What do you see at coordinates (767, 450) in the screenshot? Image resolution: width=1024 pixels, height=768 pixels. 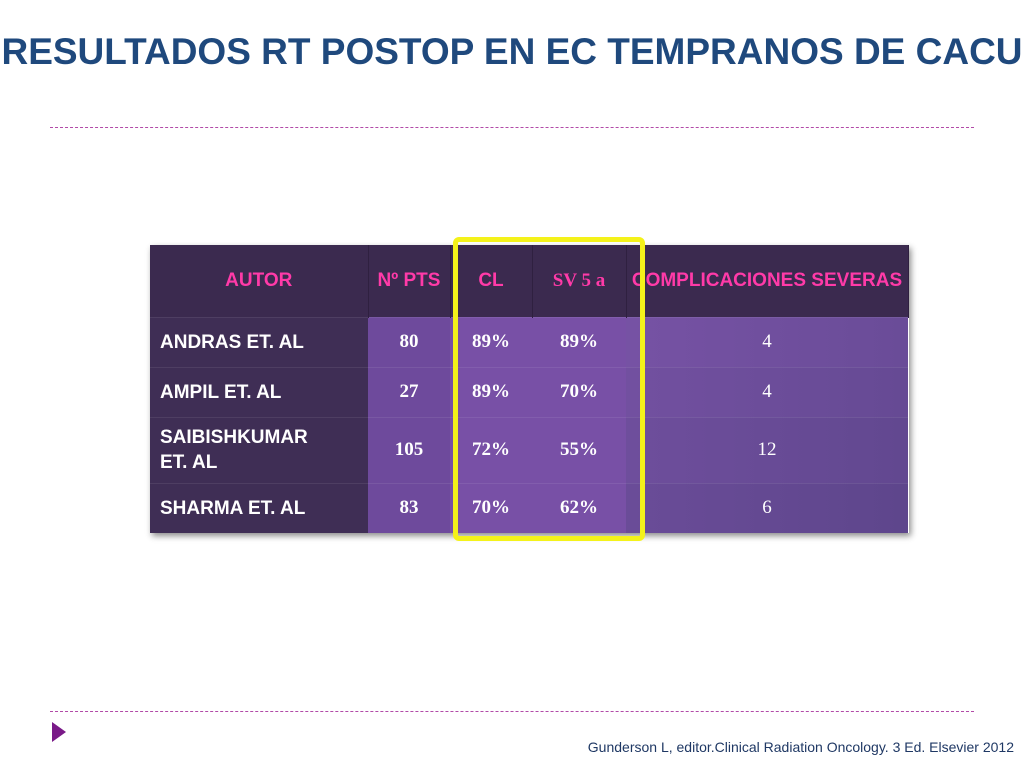 I see `cell-complicaciones: 12` at bounding box center [767, 450].